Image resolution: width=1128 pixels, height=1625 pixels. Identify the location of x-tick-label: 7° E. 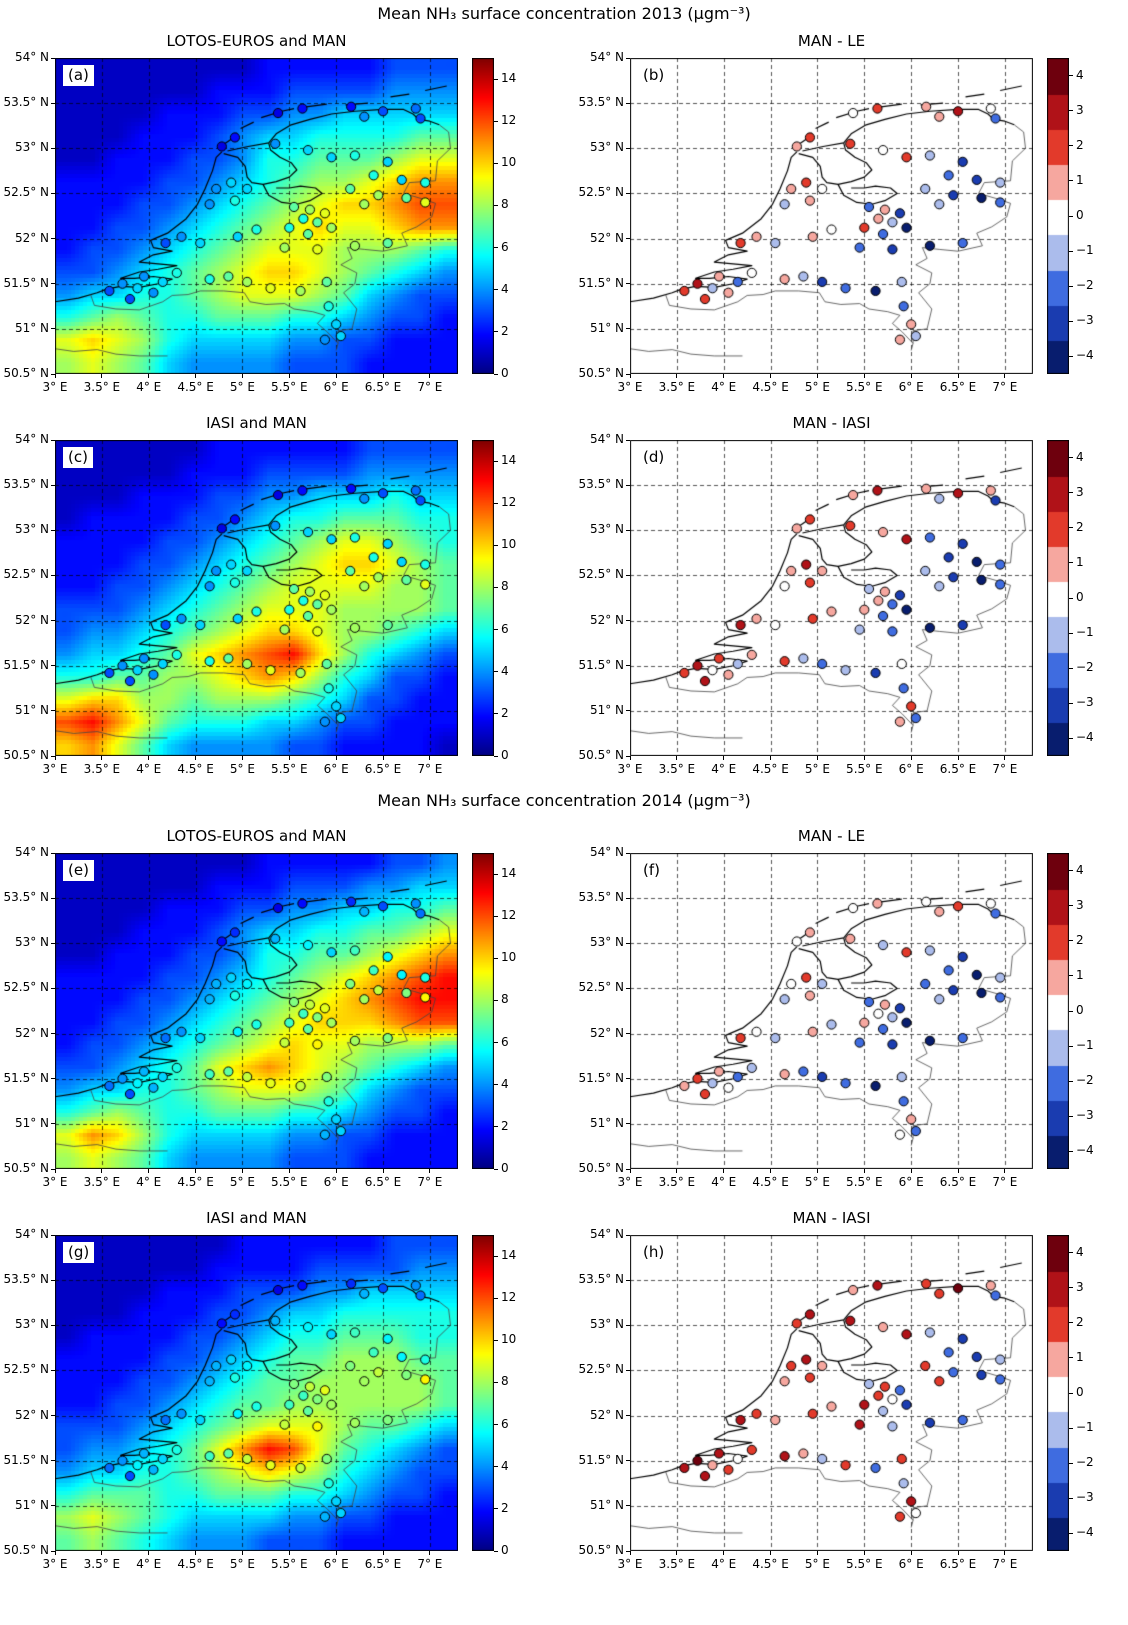
(1005, 1564).